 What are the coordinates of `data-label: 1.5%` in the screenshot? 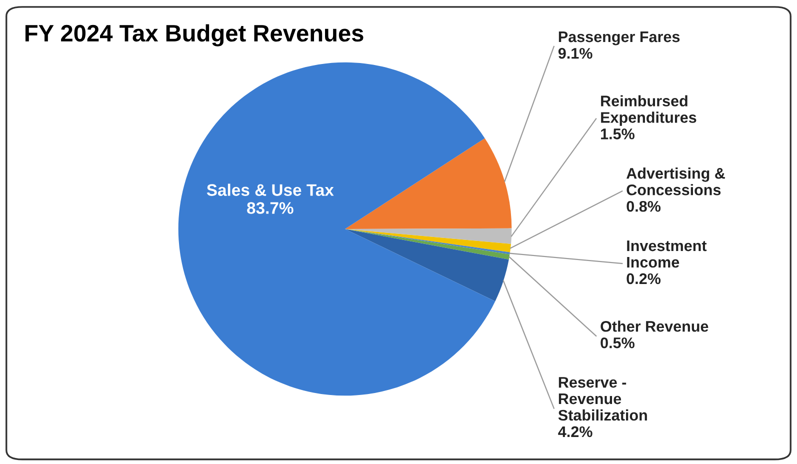 It's located at (617, 134).